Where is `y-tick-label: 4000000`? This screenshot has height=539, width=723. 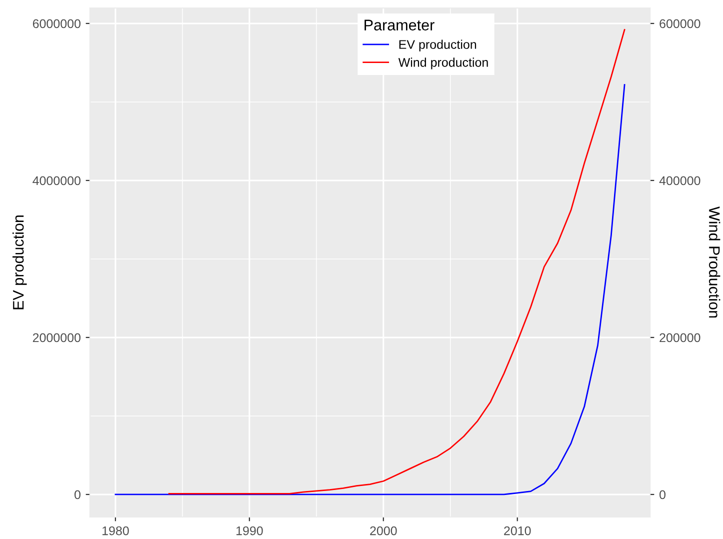 y-tick-label: 4000000 is located at coordinates (56, 181).